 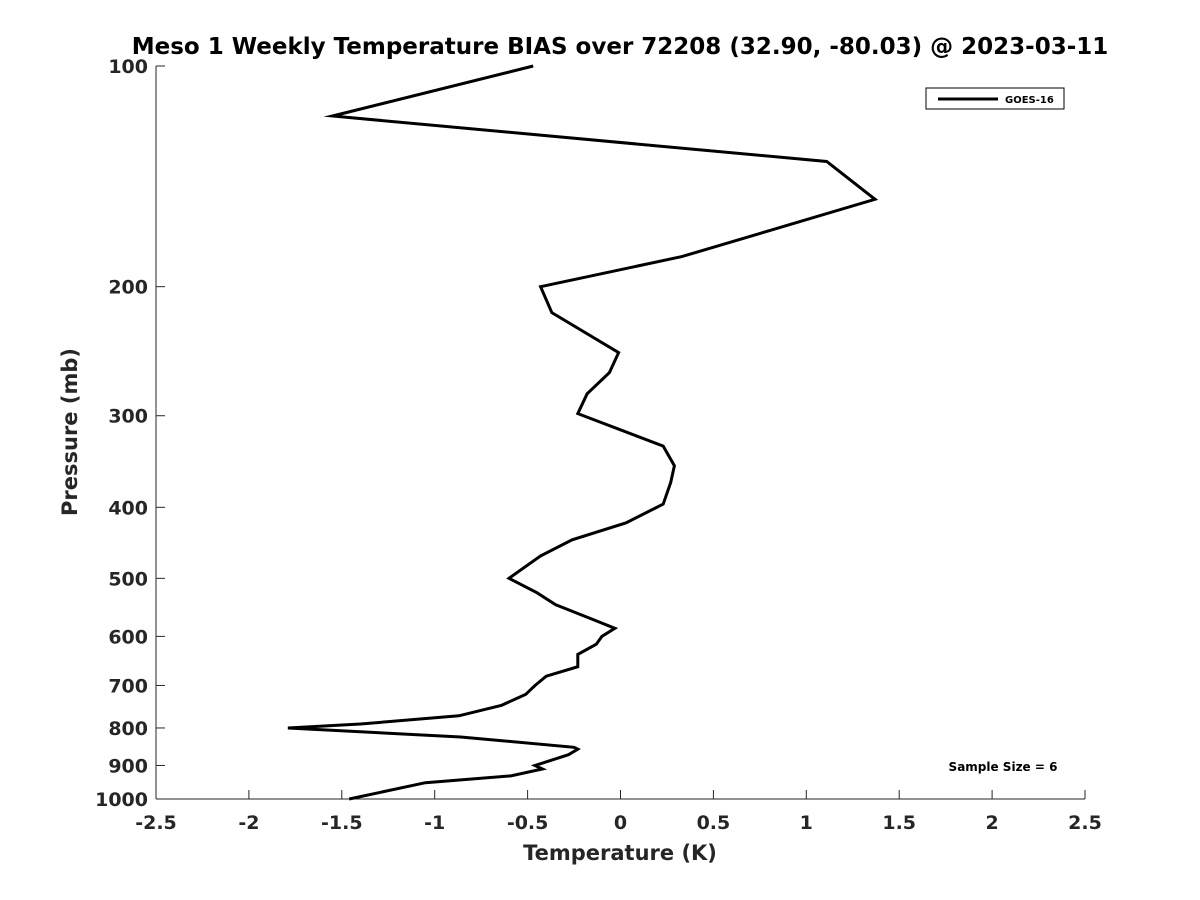 I want to click on x-tick-label: 0, so click(x=620, y=823).